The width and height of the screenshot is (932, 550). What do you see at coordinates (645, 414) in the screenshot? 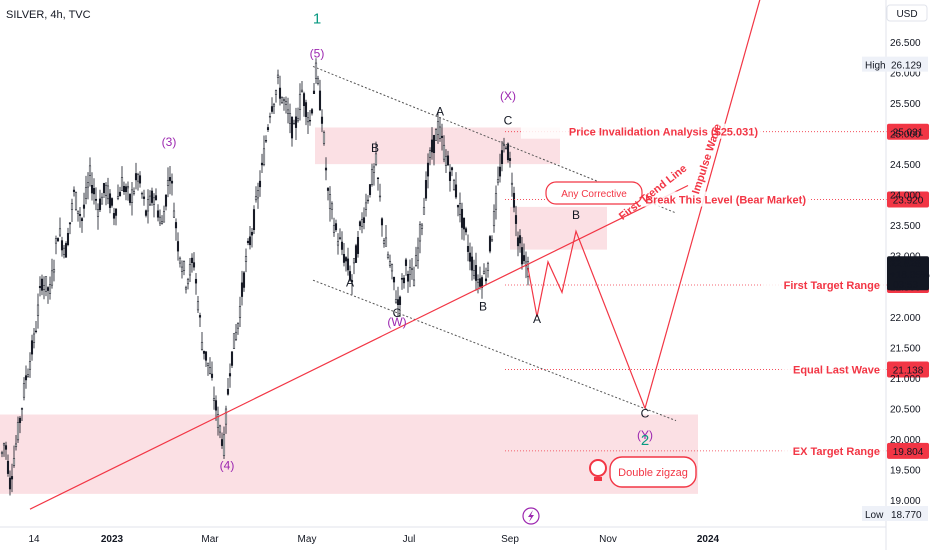
I see `wave-label: C` at bounding box center [645, 414].